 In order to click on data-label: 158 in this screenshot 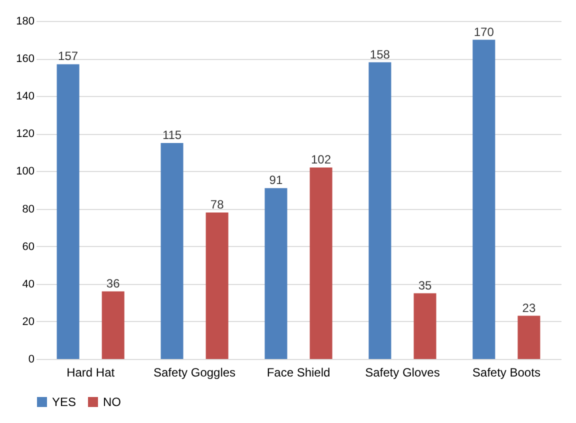, I will do `click(380, 54)`.